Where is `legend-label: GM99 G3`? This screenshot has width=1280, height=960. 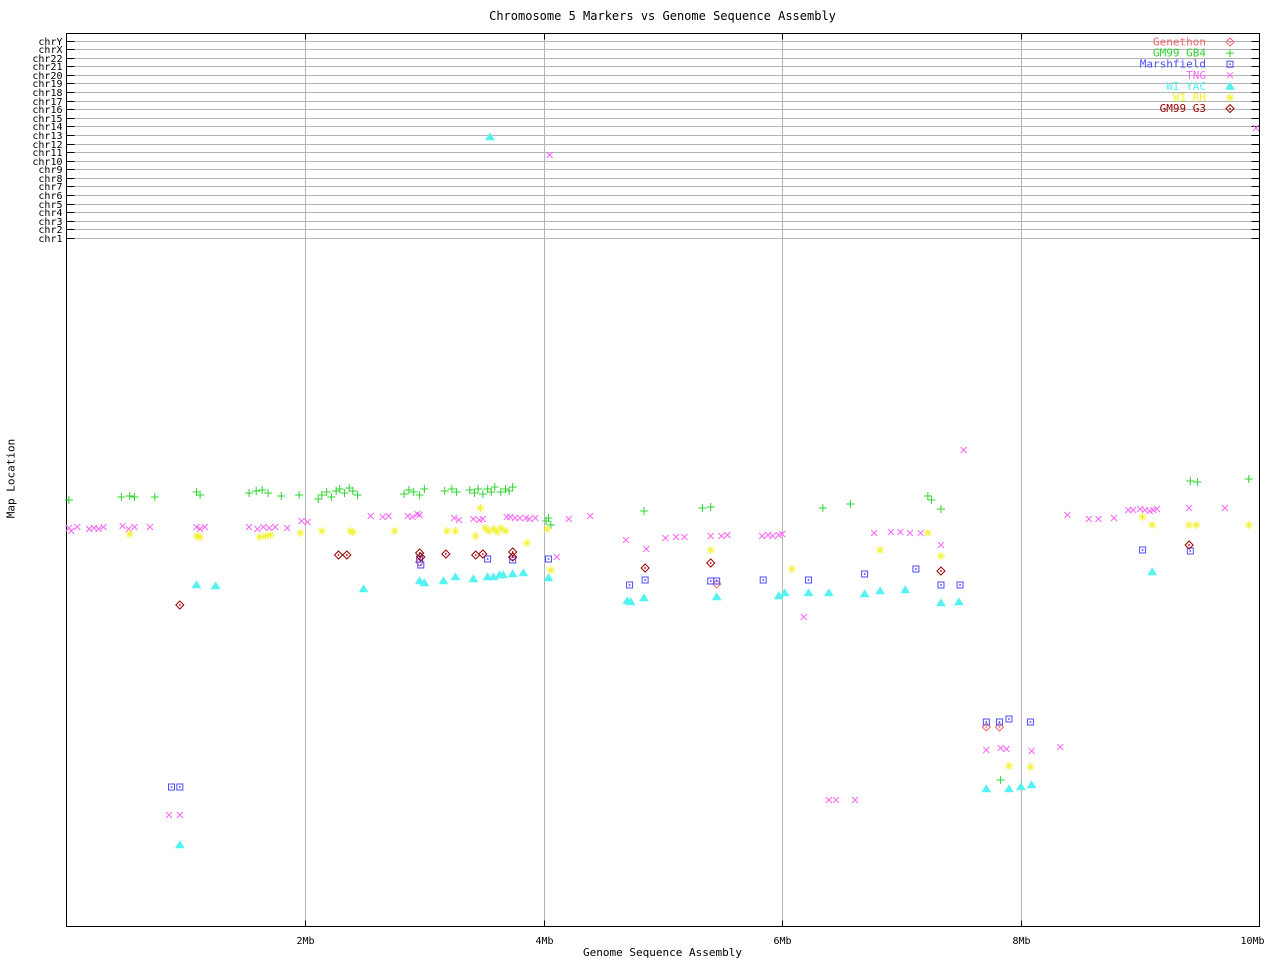 legend-label: GM99 G3 is located at coordinates (1183, 108).